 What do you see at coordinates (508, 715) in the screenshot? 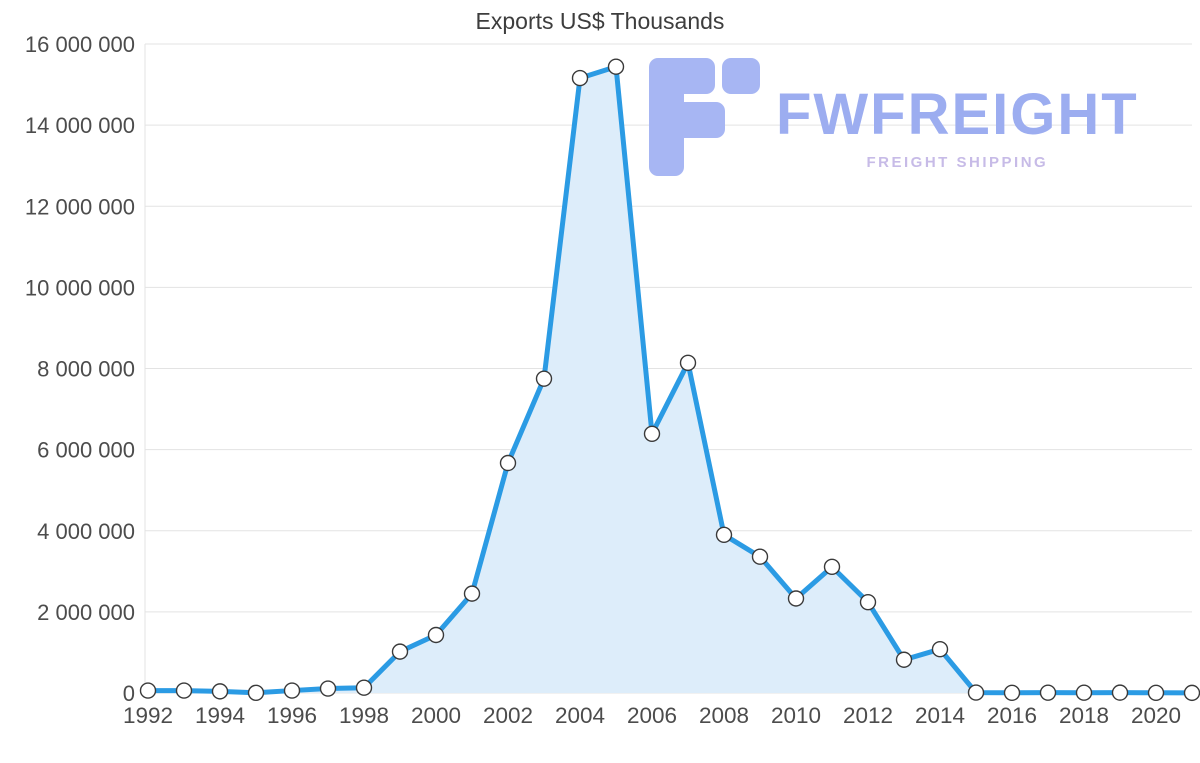
I see `x-axis-label: 2002` at bounding box center [508, 715].